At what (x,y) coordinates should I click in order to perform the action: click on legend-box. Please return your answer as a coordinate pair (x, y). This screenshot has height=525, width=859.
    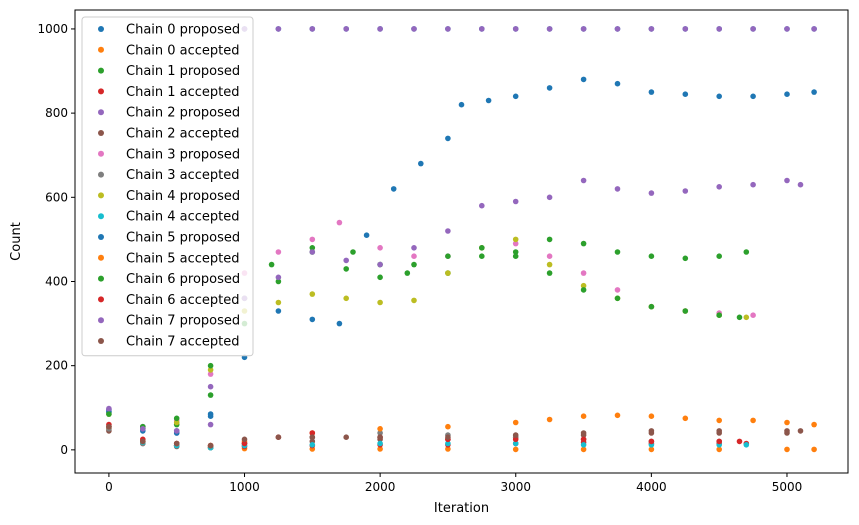
    Looking at the image, I should click on (167, 186).